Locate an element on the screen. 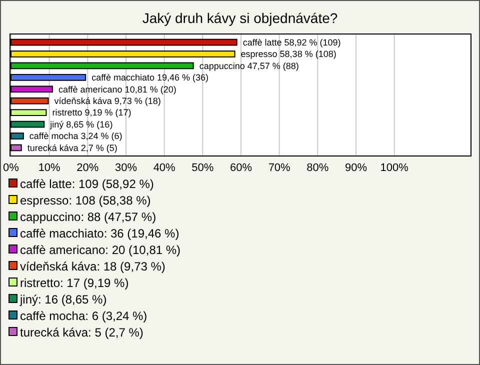 The height and width of the screenshot is (365, 480). data-label: vídeňská káva 9,73 % (18) is located at coordinates (107, 101).